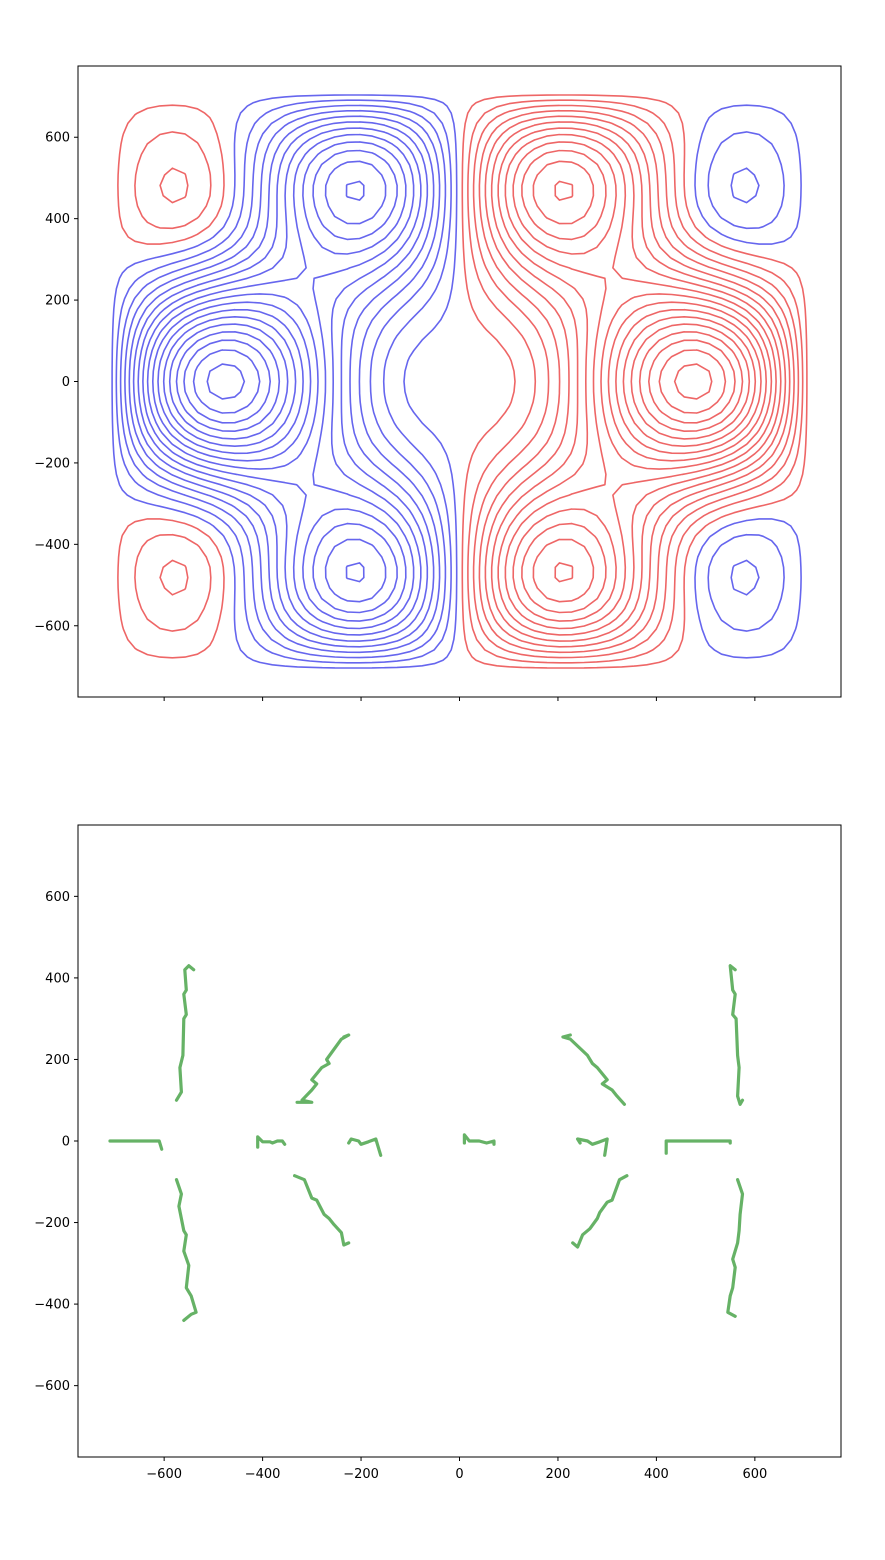 This screenshot has width=885, height=1560. Describe the element at coordinates (459, 699) in the screenshot. I see `contour-x-ticks` at that location.